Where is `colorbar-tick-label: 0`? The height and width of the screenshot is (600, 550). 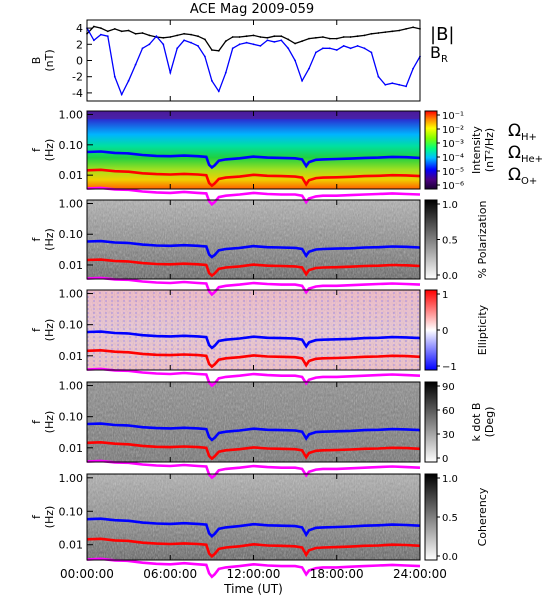 colorbar-tick-label: 0 is located at coordinates (445, 459).